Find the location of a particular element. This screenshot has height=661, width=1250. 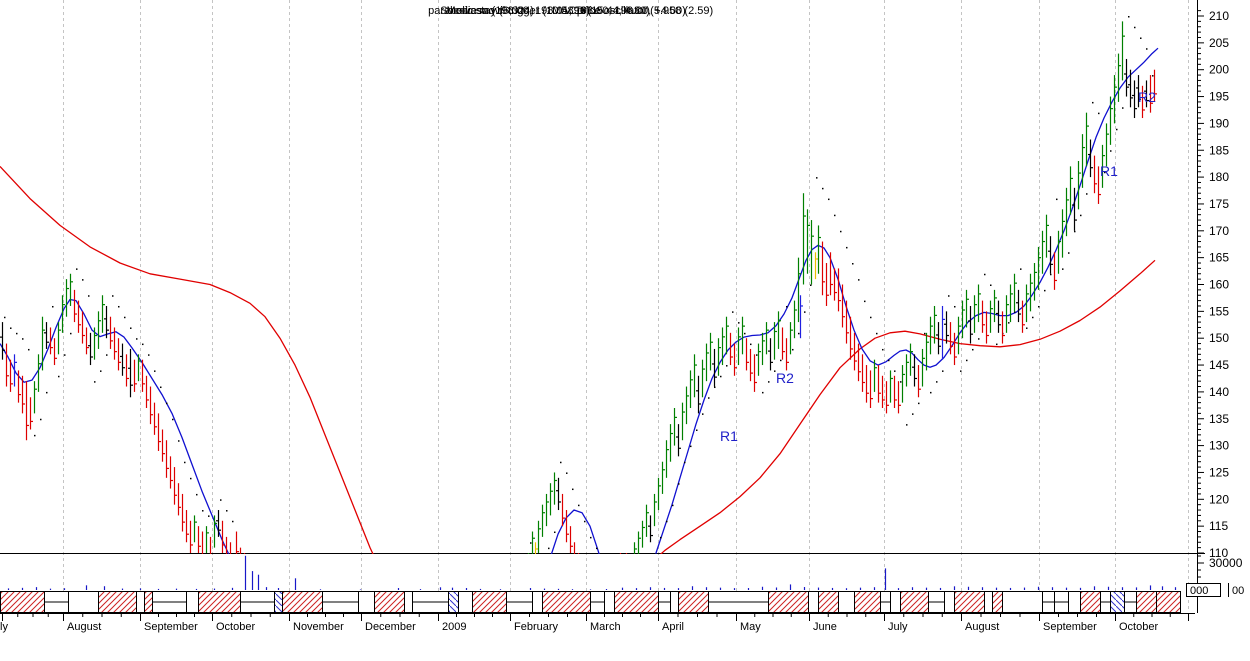

x-axis-month-label: February is located at coordinates (536, 627).